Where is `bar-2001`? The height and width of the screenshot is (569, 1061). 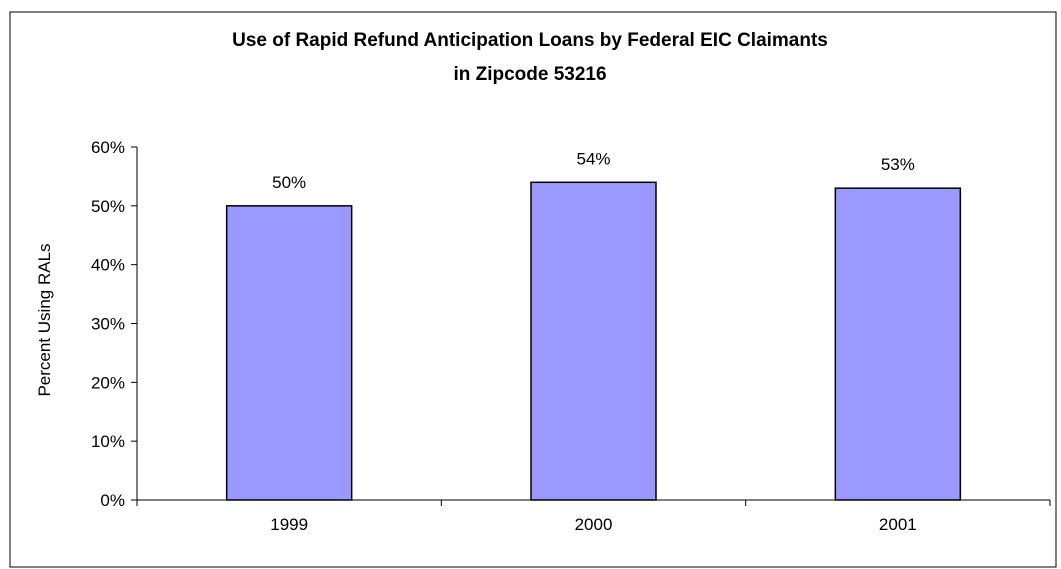 bar-2001 is located at coordinates (898, 344).